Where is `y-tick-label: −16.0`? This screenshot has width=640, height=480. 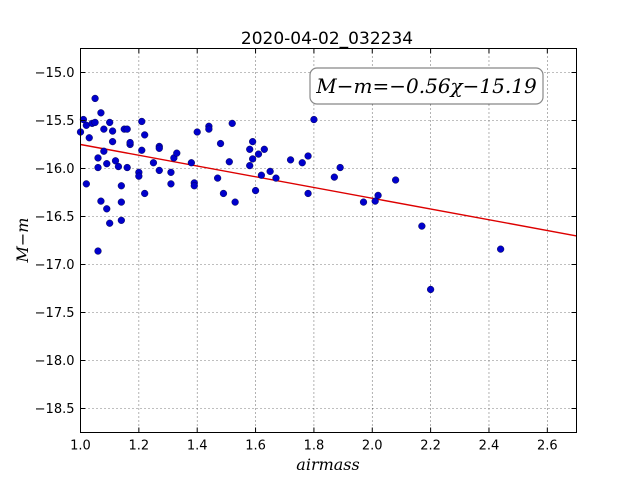
y-tick-label: −16.0 is located at coordinates (55, 169).